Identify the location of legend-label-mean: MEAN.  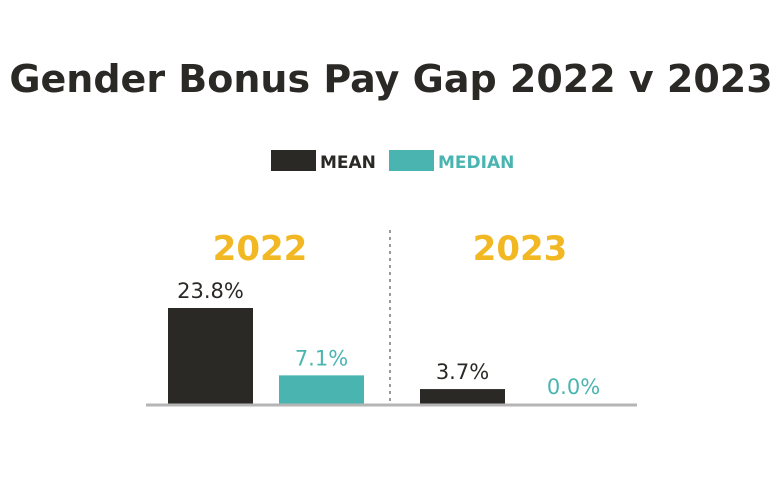
(348, 163).